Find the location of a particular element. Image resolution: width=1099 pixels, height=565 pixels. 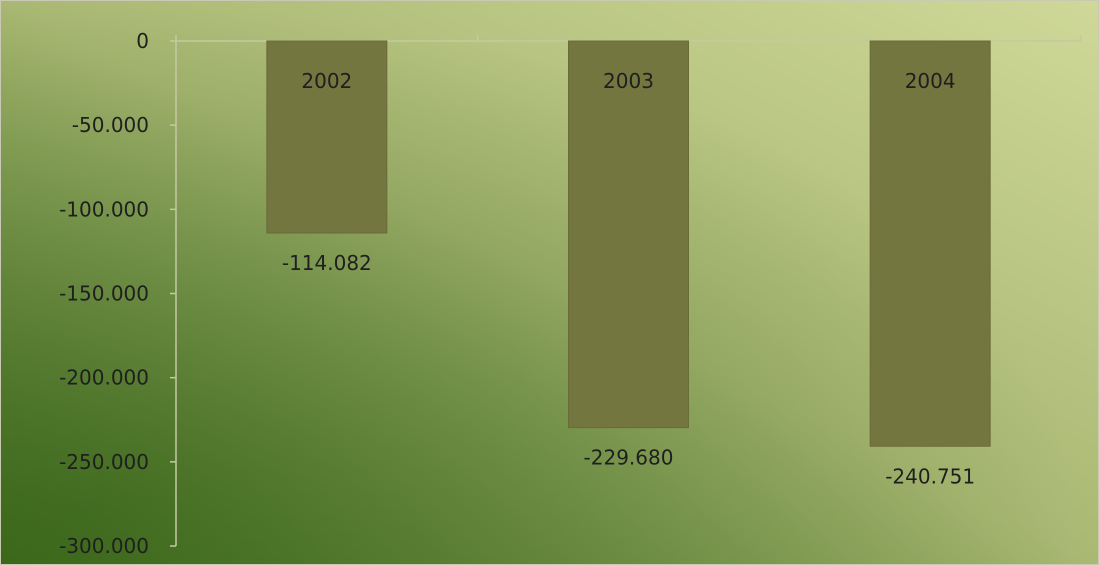

value-label: -114.082 is located at coordinates (327, 263).